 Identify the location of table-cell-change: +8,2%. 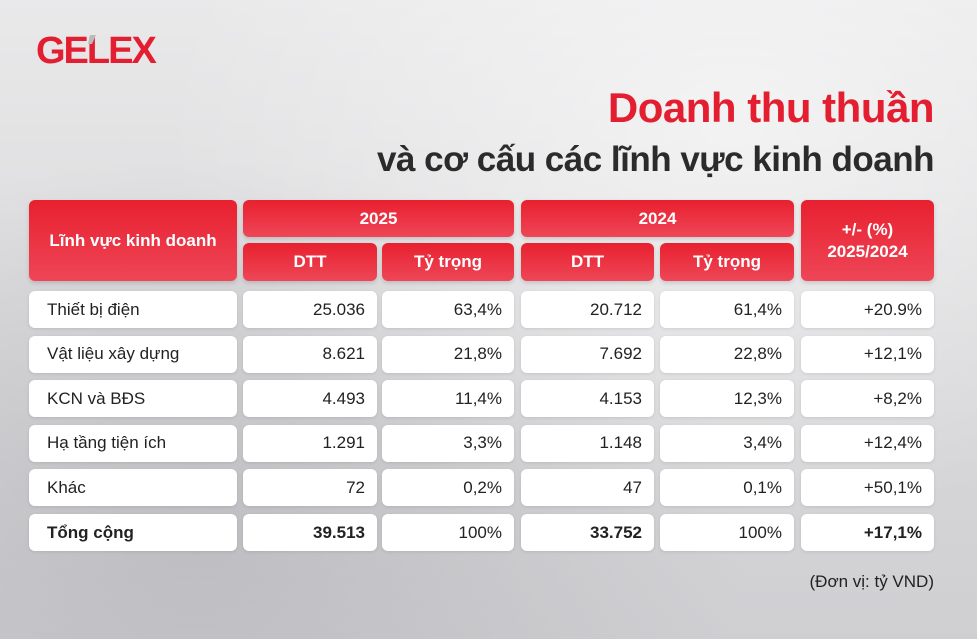
(867, 399).